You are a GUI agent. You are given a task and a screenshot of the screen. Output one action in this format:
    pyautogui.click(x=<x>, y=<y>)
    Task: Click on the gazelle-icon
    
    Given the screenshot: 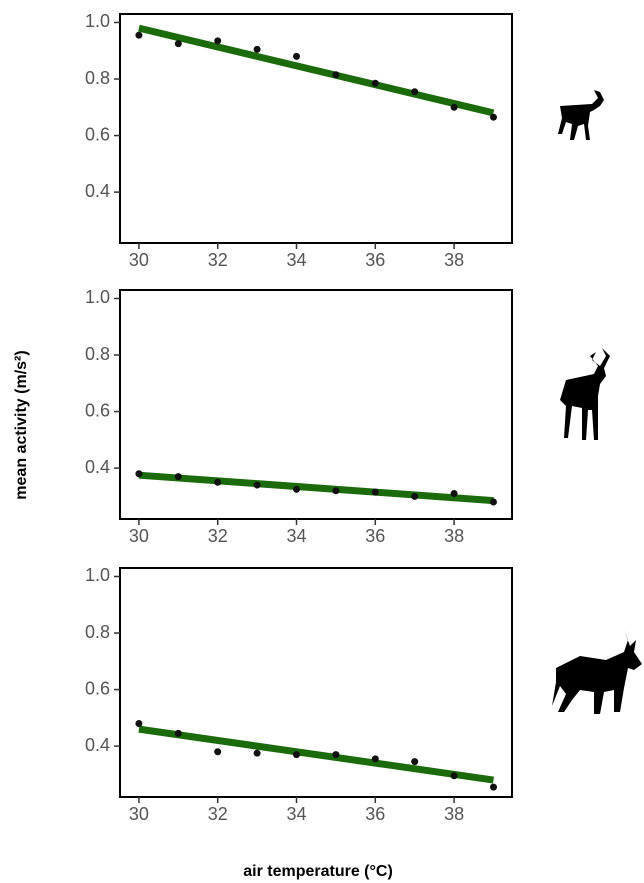 What is the action you would take?
    pyautogui.click(x=581, y=115)
    